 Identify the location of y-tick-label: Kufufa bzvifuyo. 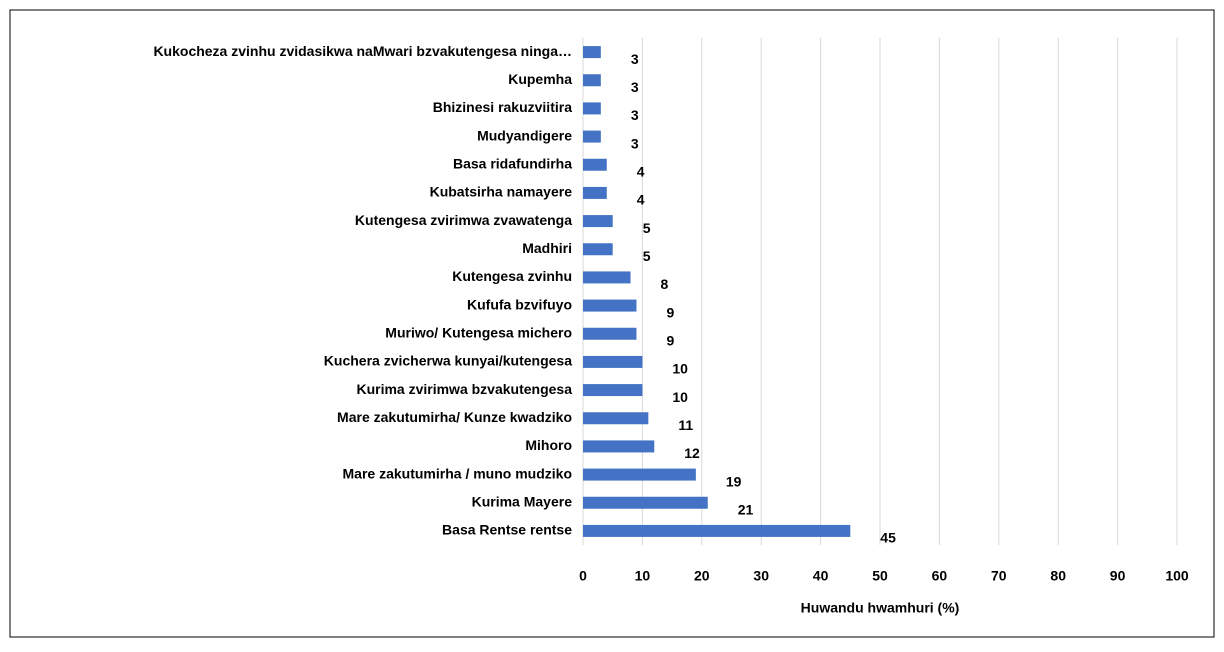
(519, 304).